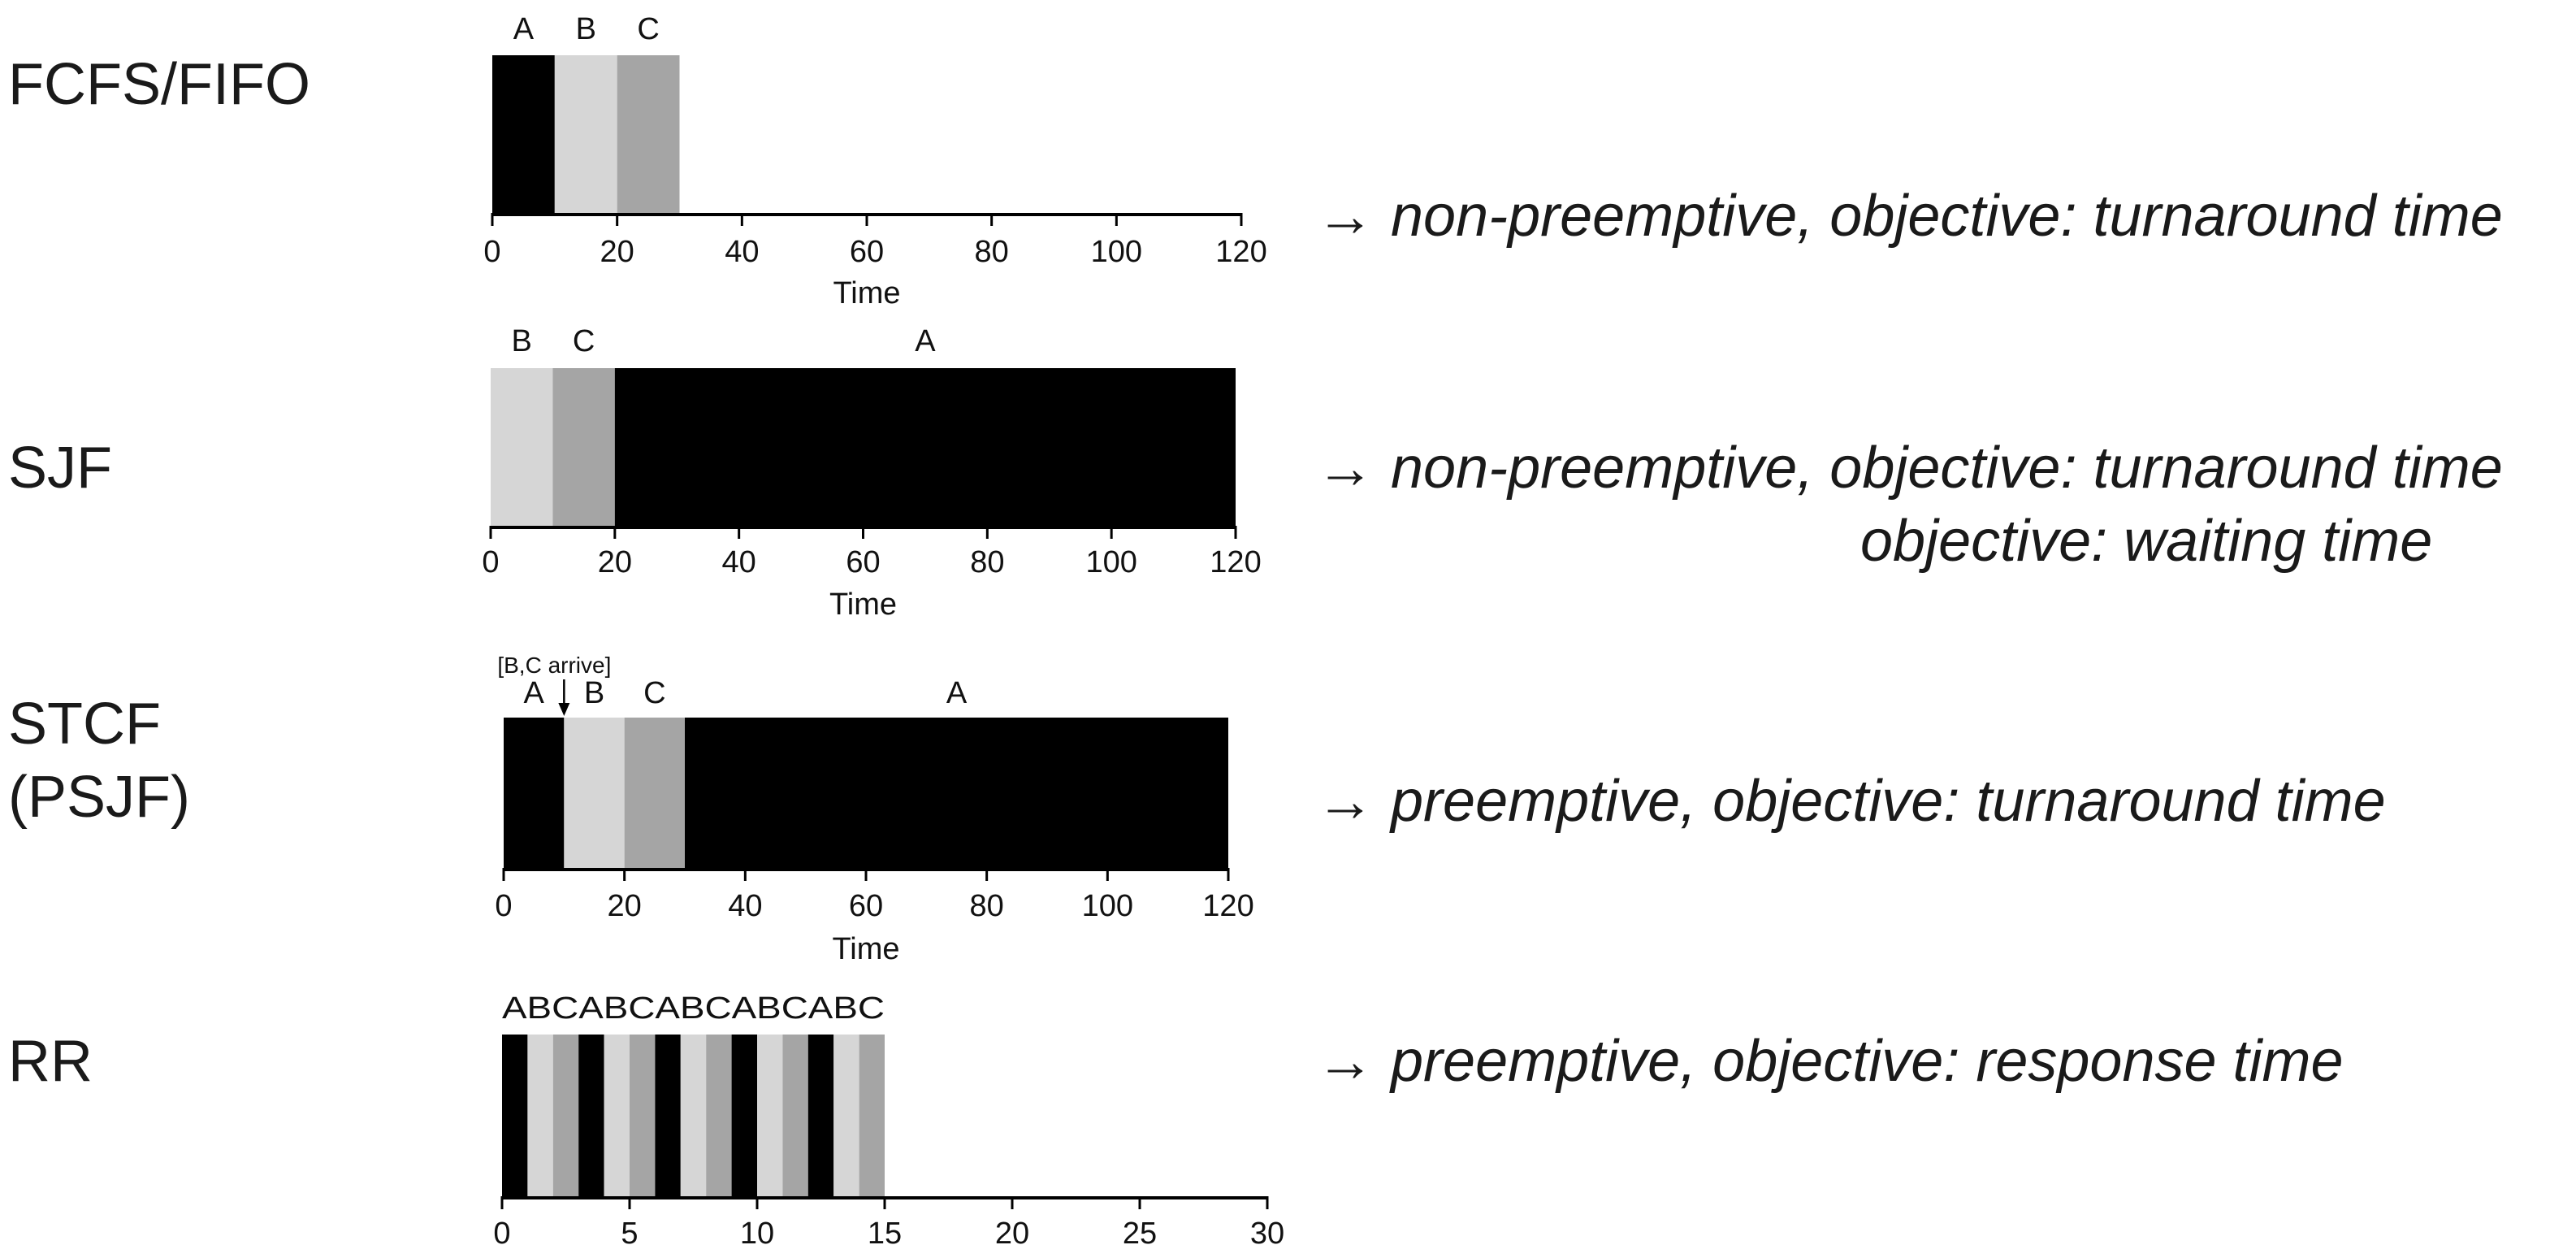 The image size is (2576, 1258). I want to click on scheduler-description: → preemptive, objective: turnaround time, so click(1851, 801).